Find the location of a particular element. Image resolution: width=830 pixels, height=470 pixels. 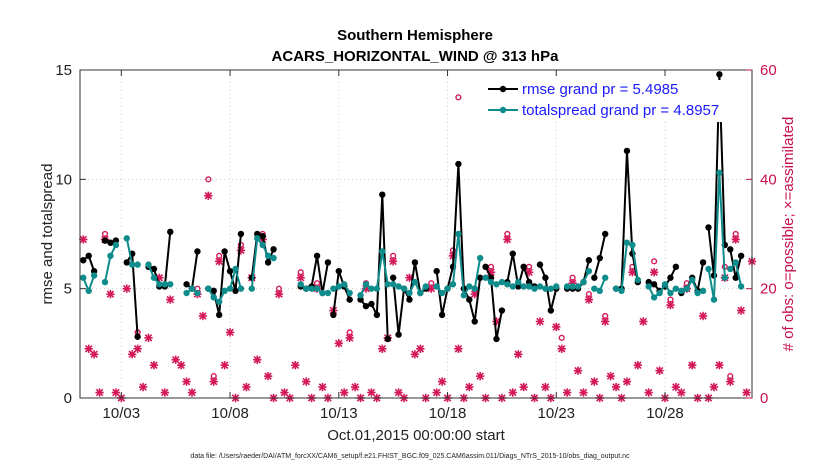

x-tick-label: 10/23 is located at coordinates (556, 413).